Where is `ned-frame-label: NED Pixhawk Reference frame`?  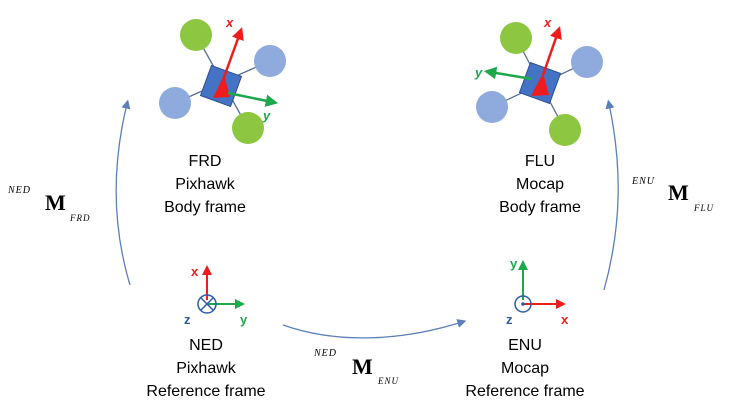
ned-frame-label: NED Pixhawk Reference frame is located at coordinates (205, 368).